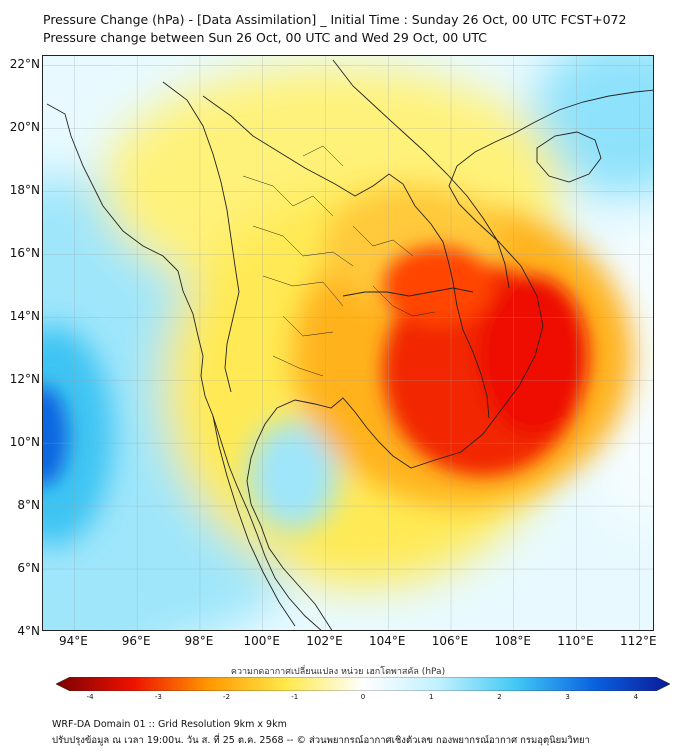 Image resolution: width=676 pixels, height=756 pixels. I want to click on province-lines, so click(339, 261).